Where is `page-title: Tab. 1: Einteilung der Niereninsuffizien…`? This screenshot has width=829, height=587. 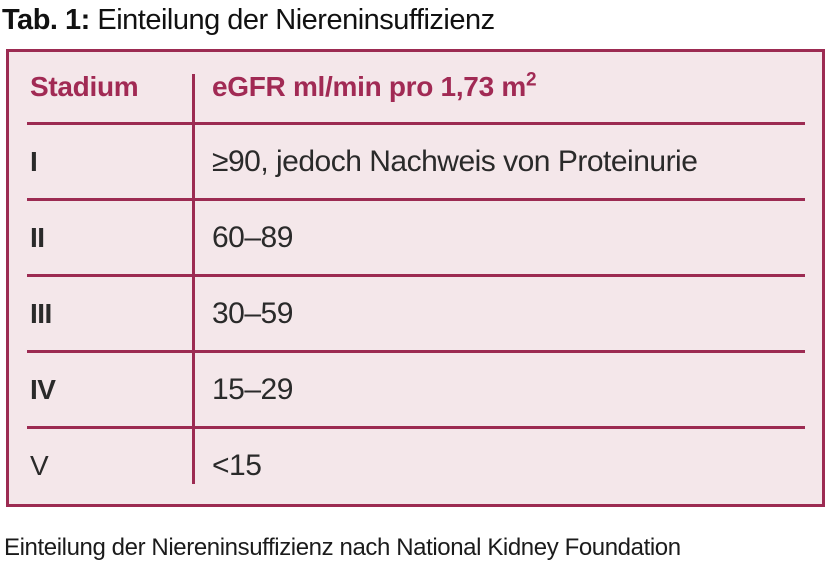
page-title: Tab. 1: Einteilung der Niereninsuffizien… is located at coordinates (415, 20).